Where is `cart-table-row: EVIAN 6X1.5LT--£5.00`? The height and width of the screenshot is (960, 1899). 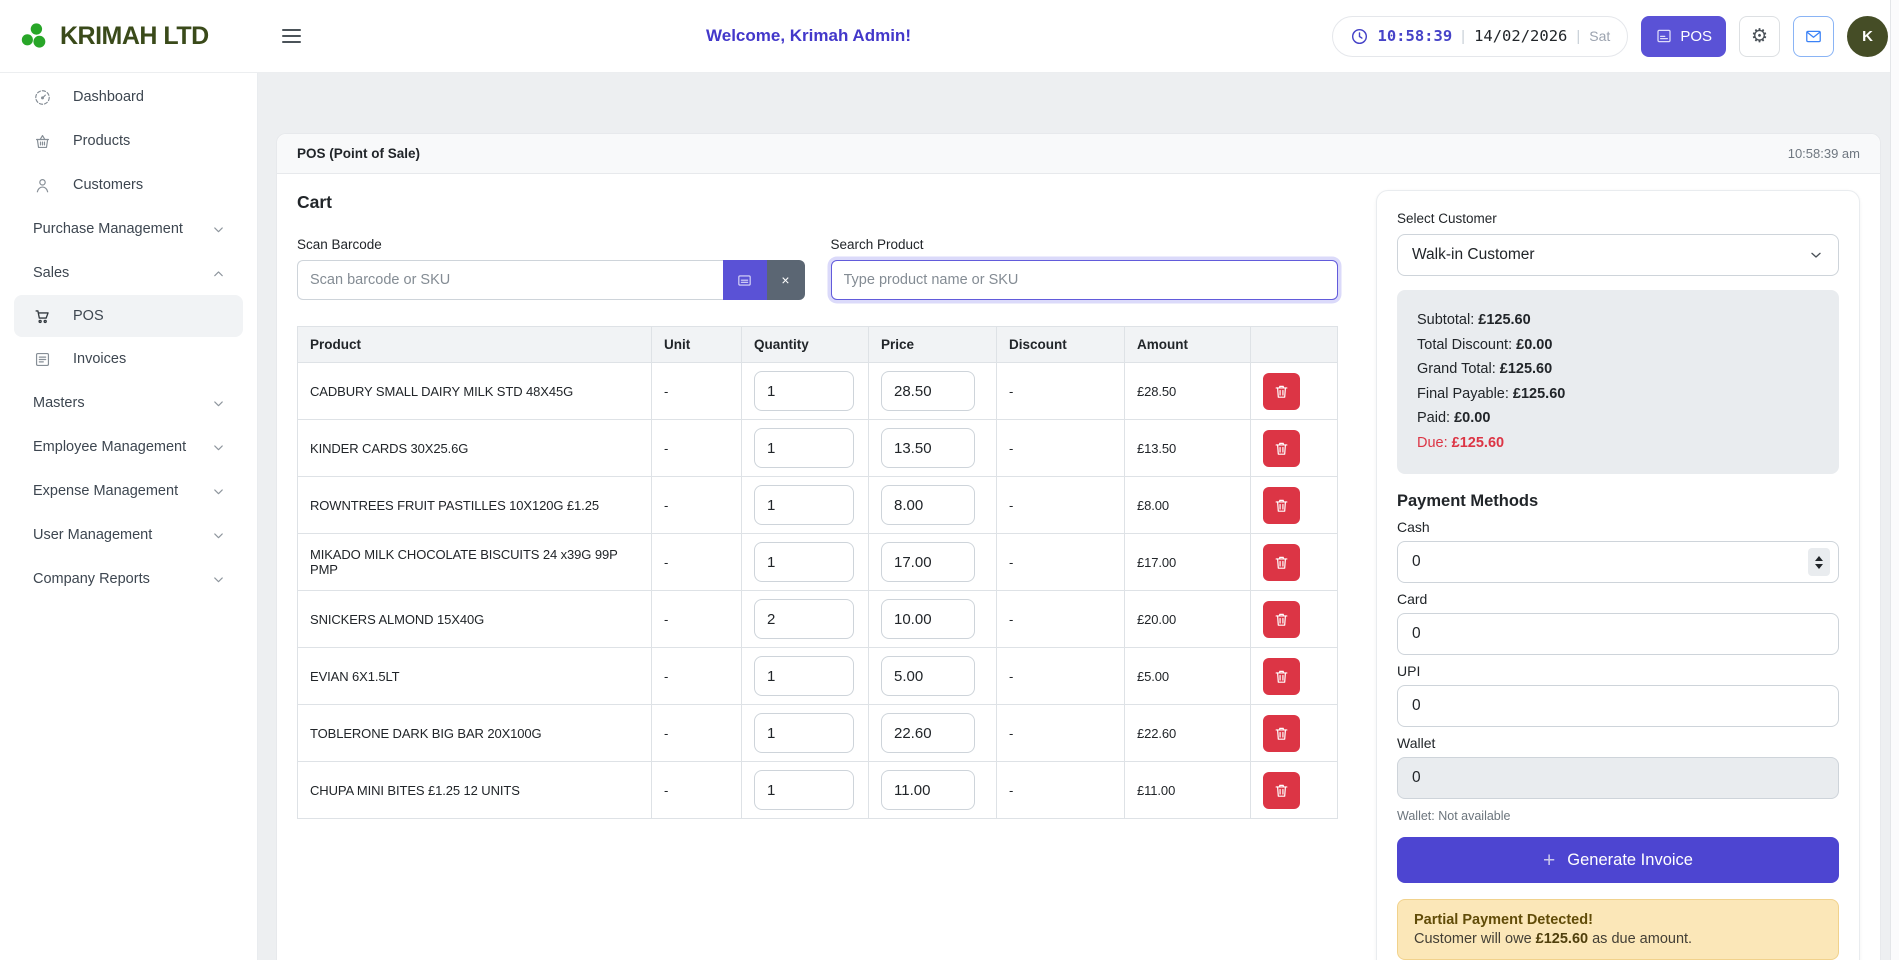
cart-table-row: EVIAN 6X1.5LT--£5.00 is located at coordinates (817, 676).